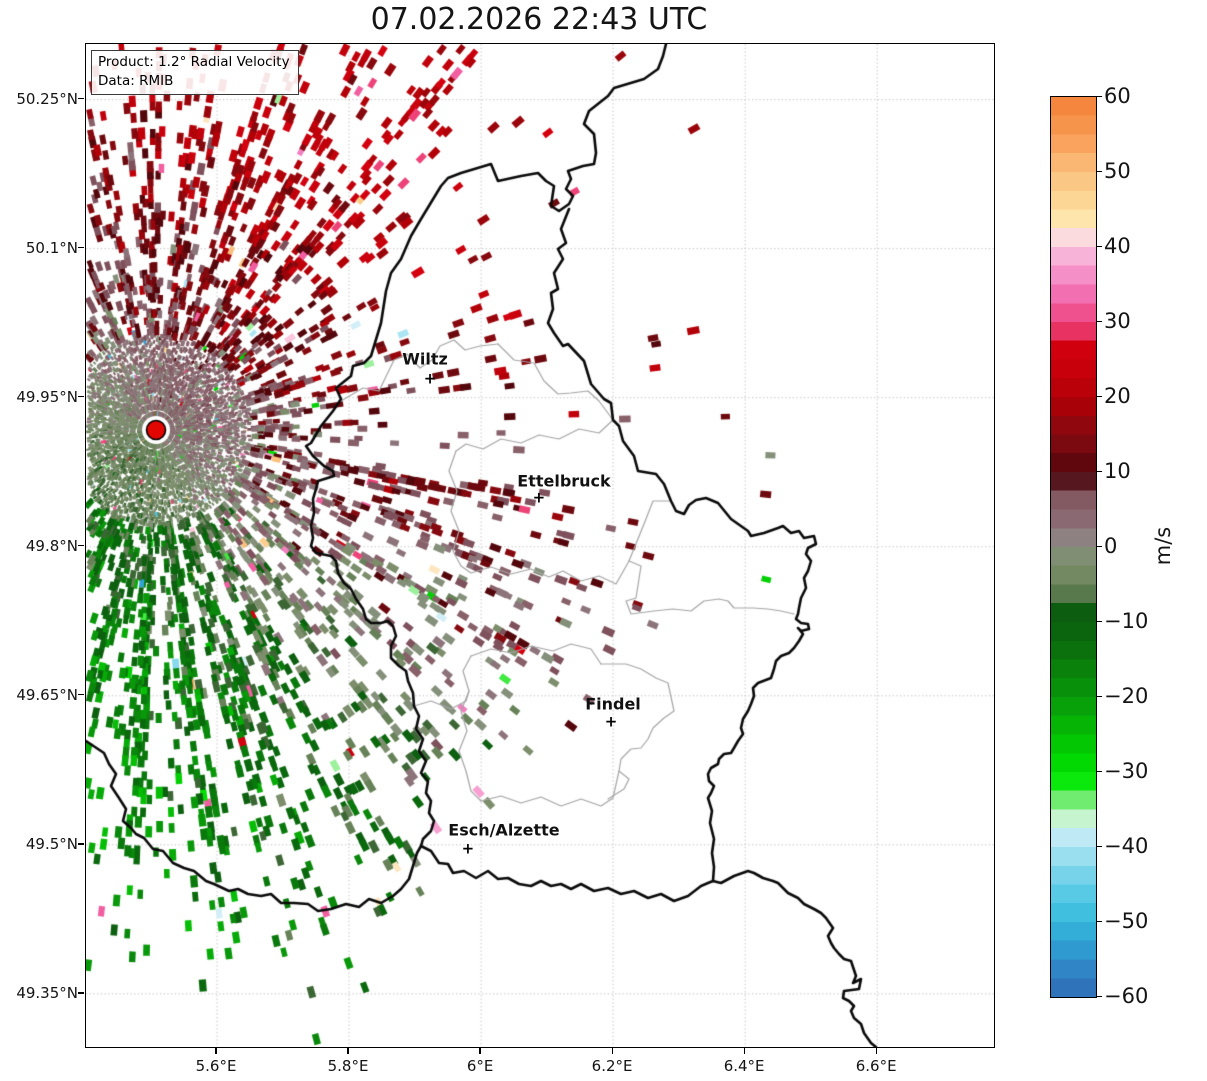 The width and height of the screenshot is (1207, 1081). I want to click on city-marker-ettelbruck: +, so click(539, 497).